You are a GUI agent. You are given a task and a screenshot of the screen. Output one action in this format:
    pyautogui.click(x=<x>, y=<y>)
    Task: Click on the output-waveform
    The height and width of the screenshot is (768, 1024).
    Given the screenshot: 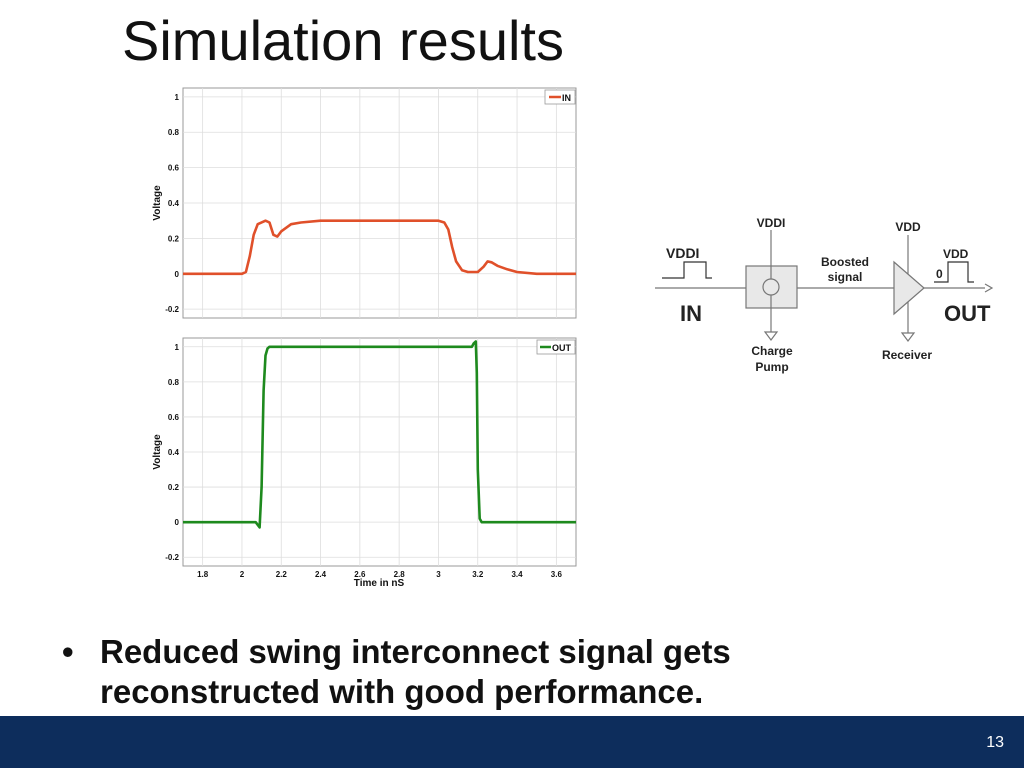 What is the action you would take?
    pyautogui.click(x=954, y=272)
    